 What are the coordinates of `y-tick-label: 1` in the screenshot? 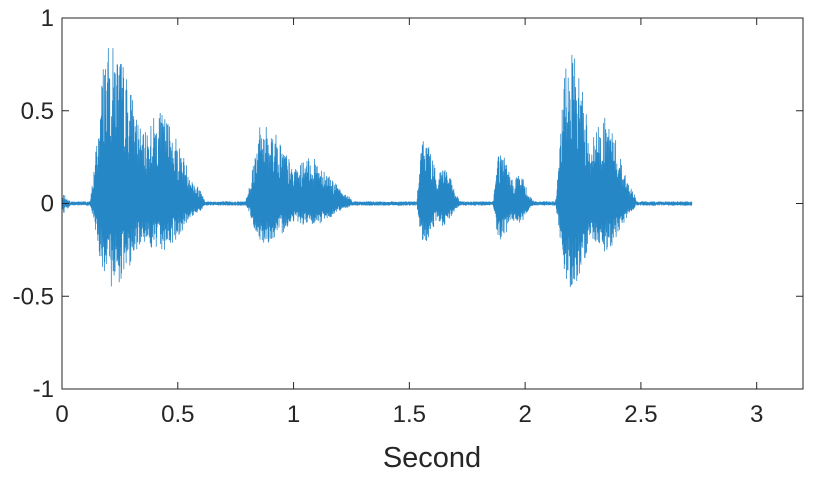 It's located at (47, 18).